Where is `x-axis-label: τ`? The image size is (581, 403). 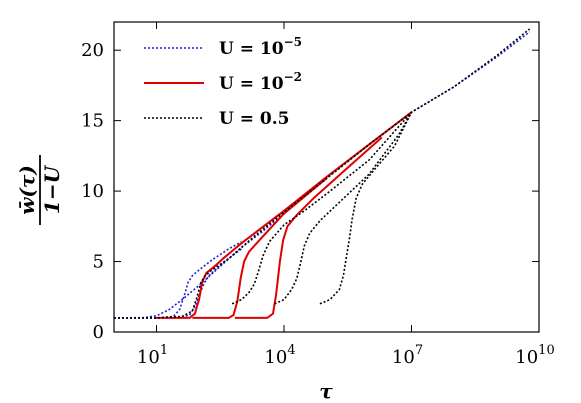
x-axis-label: τ is located at coordinates (326, 391).